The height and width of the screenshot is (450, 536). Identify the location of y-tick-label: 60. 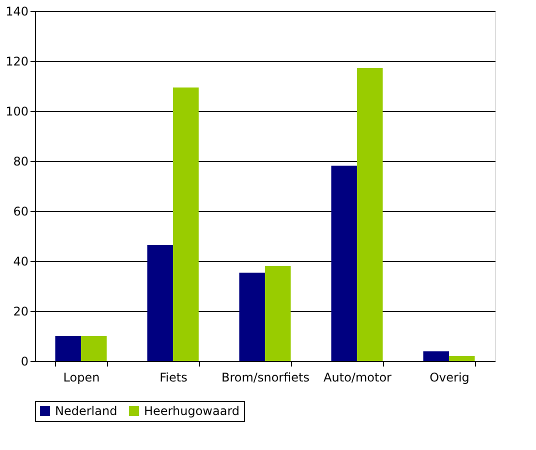
(20, 211).